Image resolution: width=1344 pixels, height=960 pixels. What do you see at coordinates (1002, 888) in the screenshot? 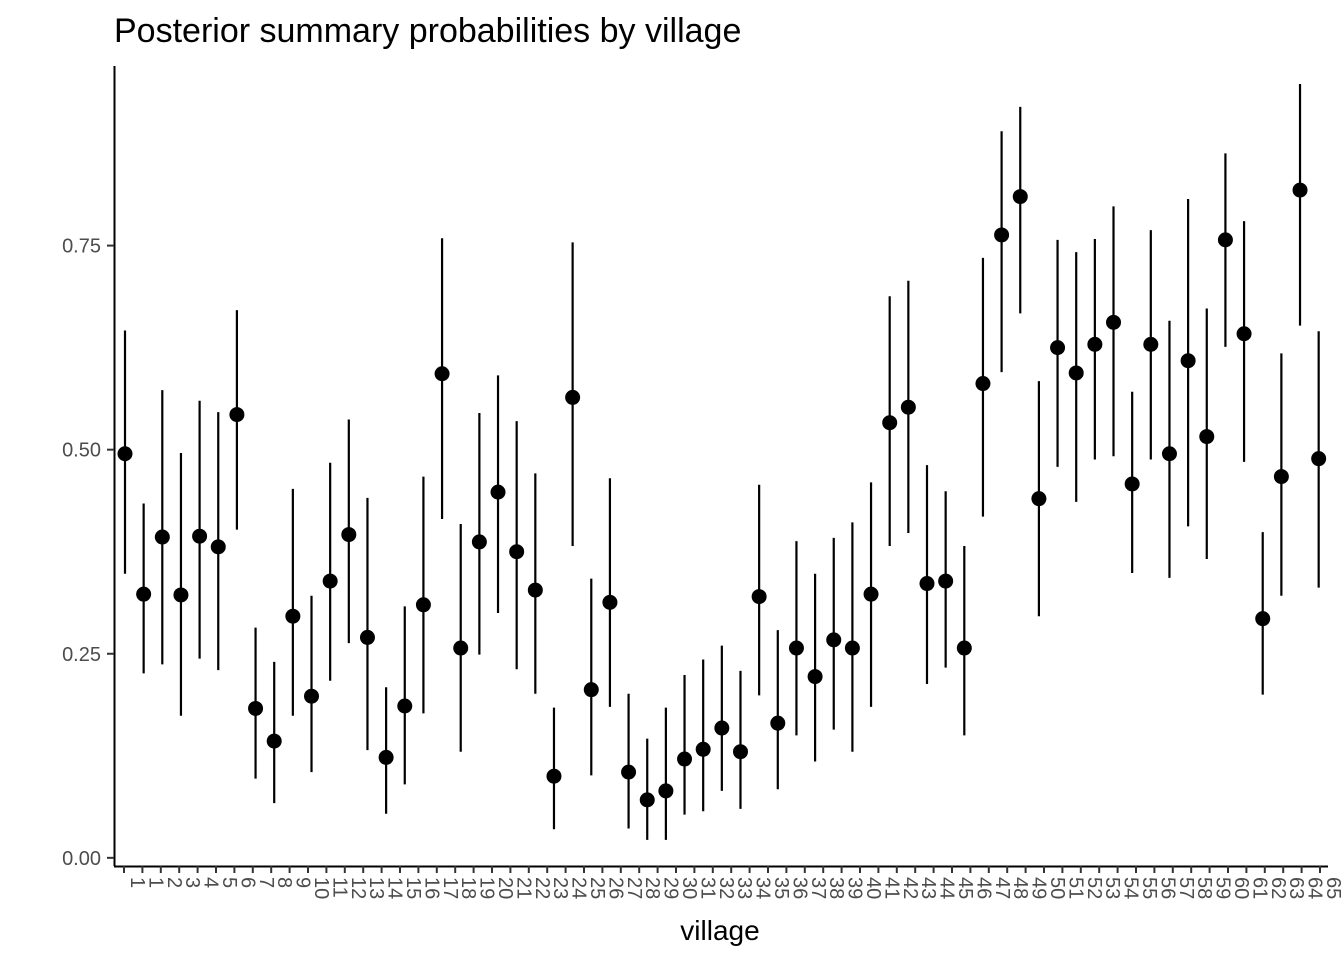
I see `x-tick-label: 47` at bounding box center [1002, 888].